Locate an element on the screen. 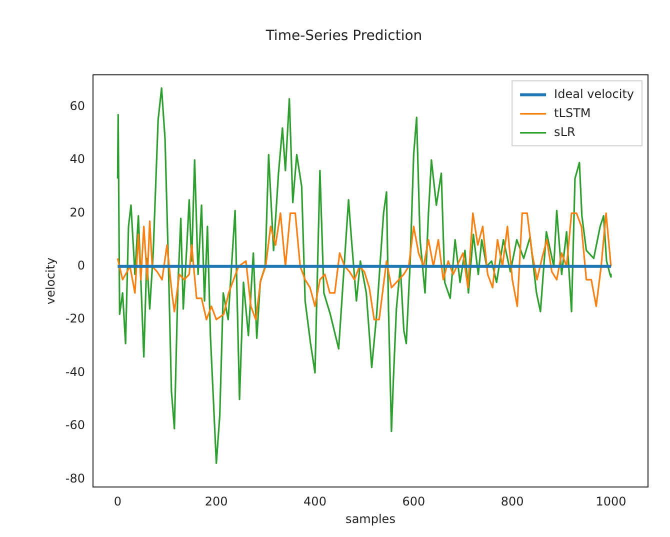  x-tick-label: 400 is located at coordinates (315, 501).